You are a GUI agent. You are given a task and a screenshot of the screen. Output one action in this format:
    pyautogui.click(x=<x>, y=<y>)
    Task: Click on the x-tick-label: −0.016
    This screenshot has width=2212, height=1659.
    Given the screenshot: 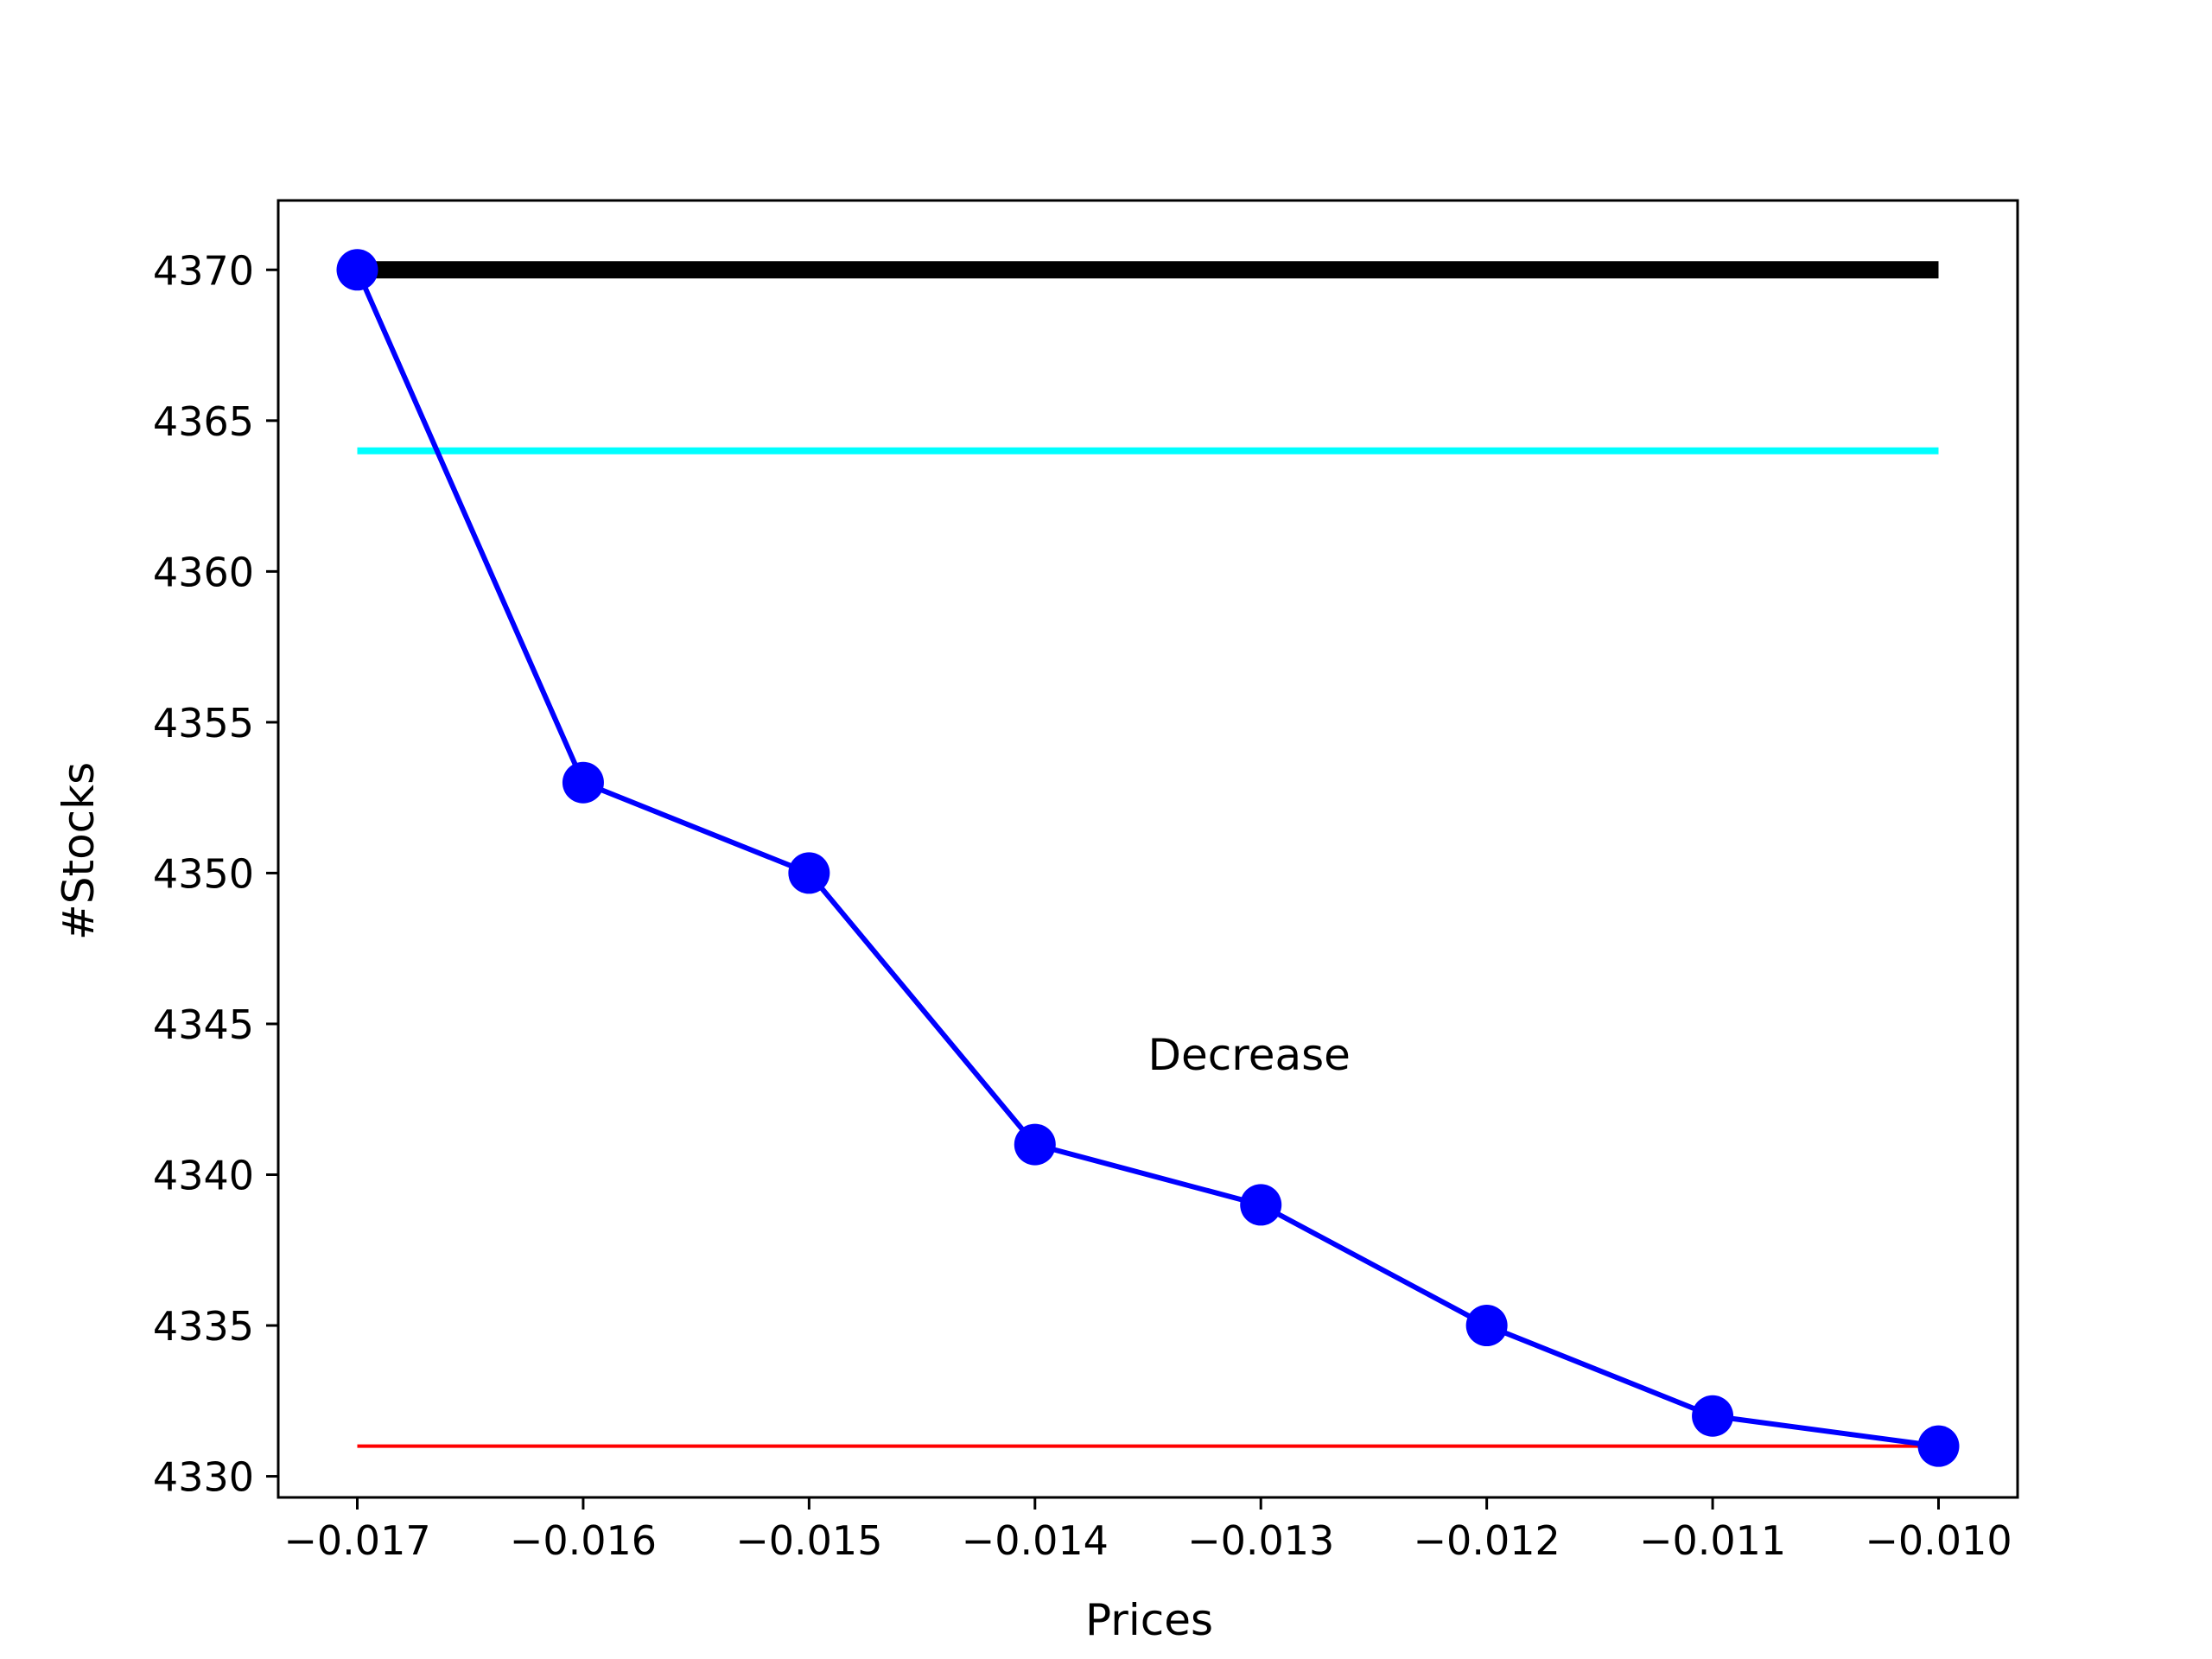 What is the action you would take?
    pyautogui.click(x=583, y=1540)
    